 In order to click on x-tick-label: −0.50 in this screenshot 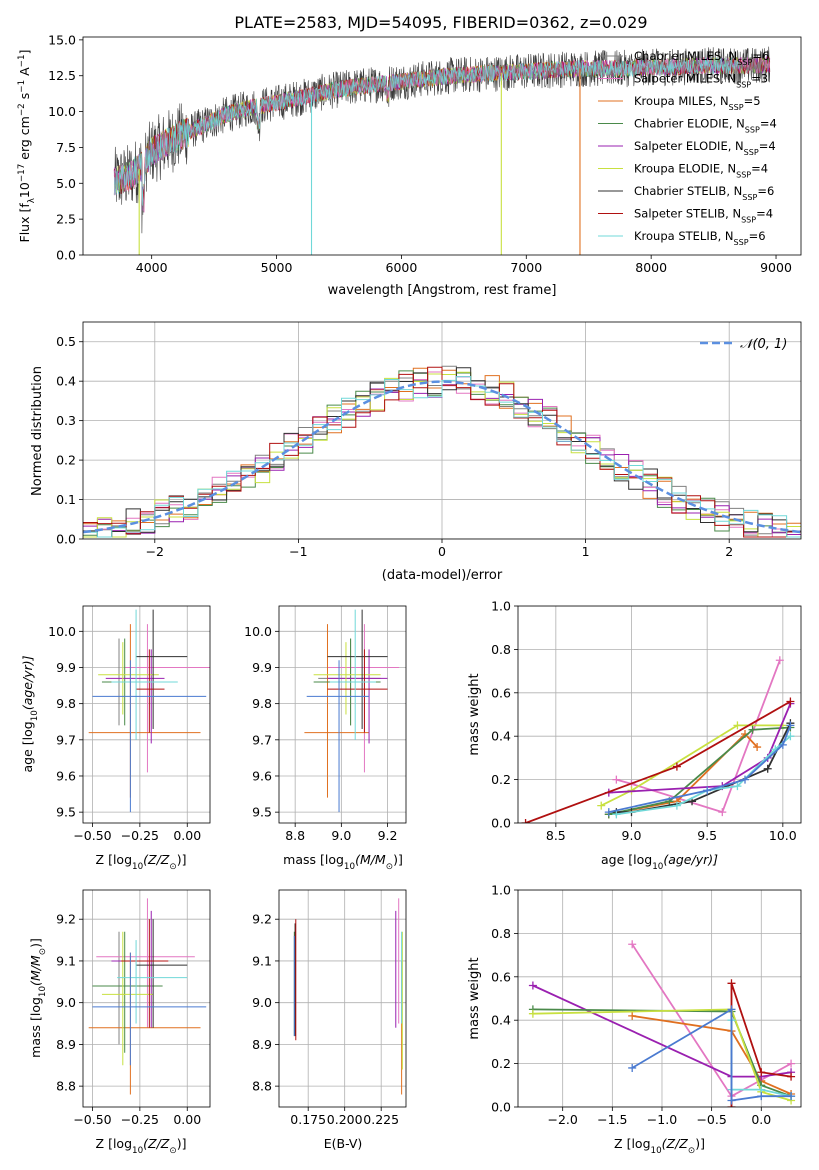, I will do `click(92, 835)`.